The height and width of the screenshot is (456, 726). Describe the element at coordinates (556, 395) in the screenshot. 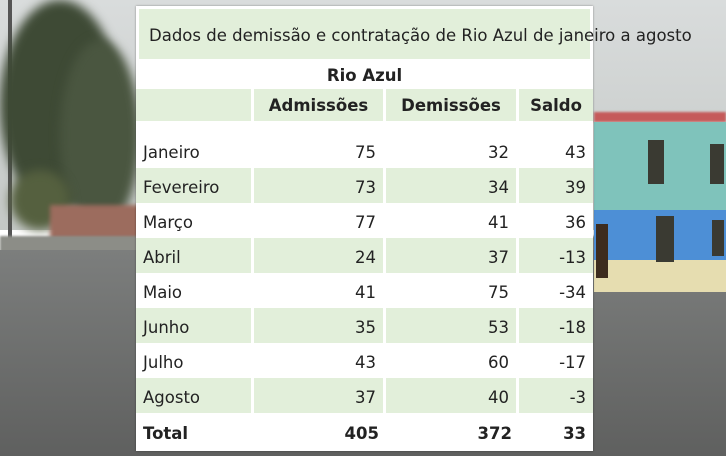

I see `saldo-cell: -3` at that location.